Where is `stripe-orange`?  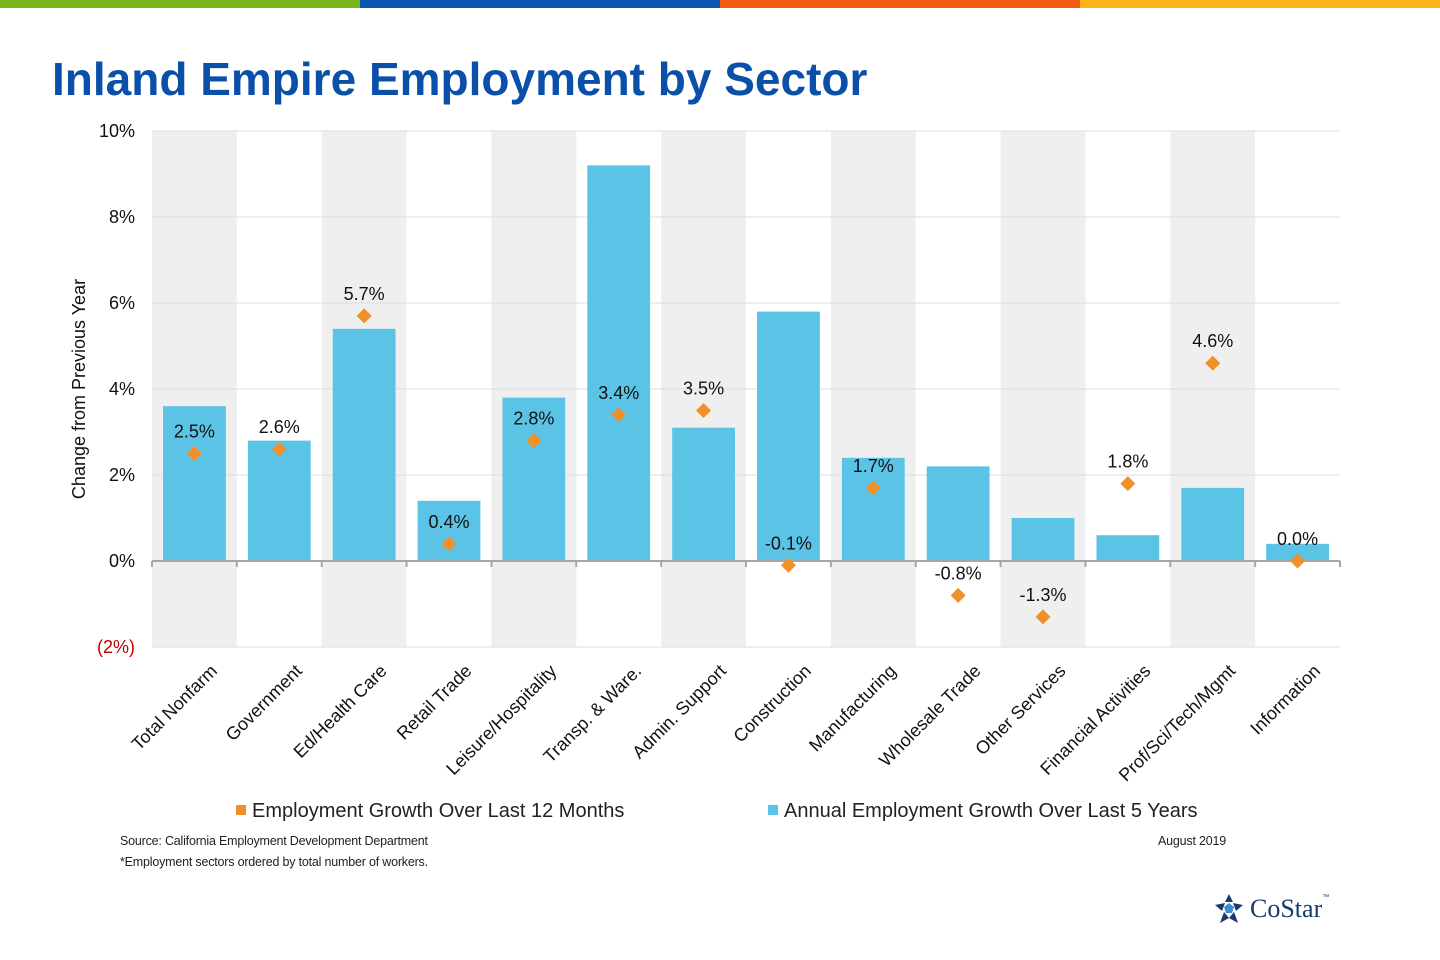
stripe-orange is located at coordinates (900, 4).